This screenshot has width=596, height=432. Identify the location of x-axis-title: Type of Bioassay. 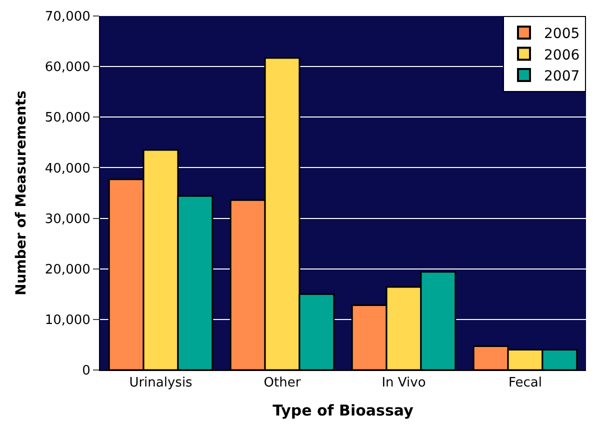
(343, 411).